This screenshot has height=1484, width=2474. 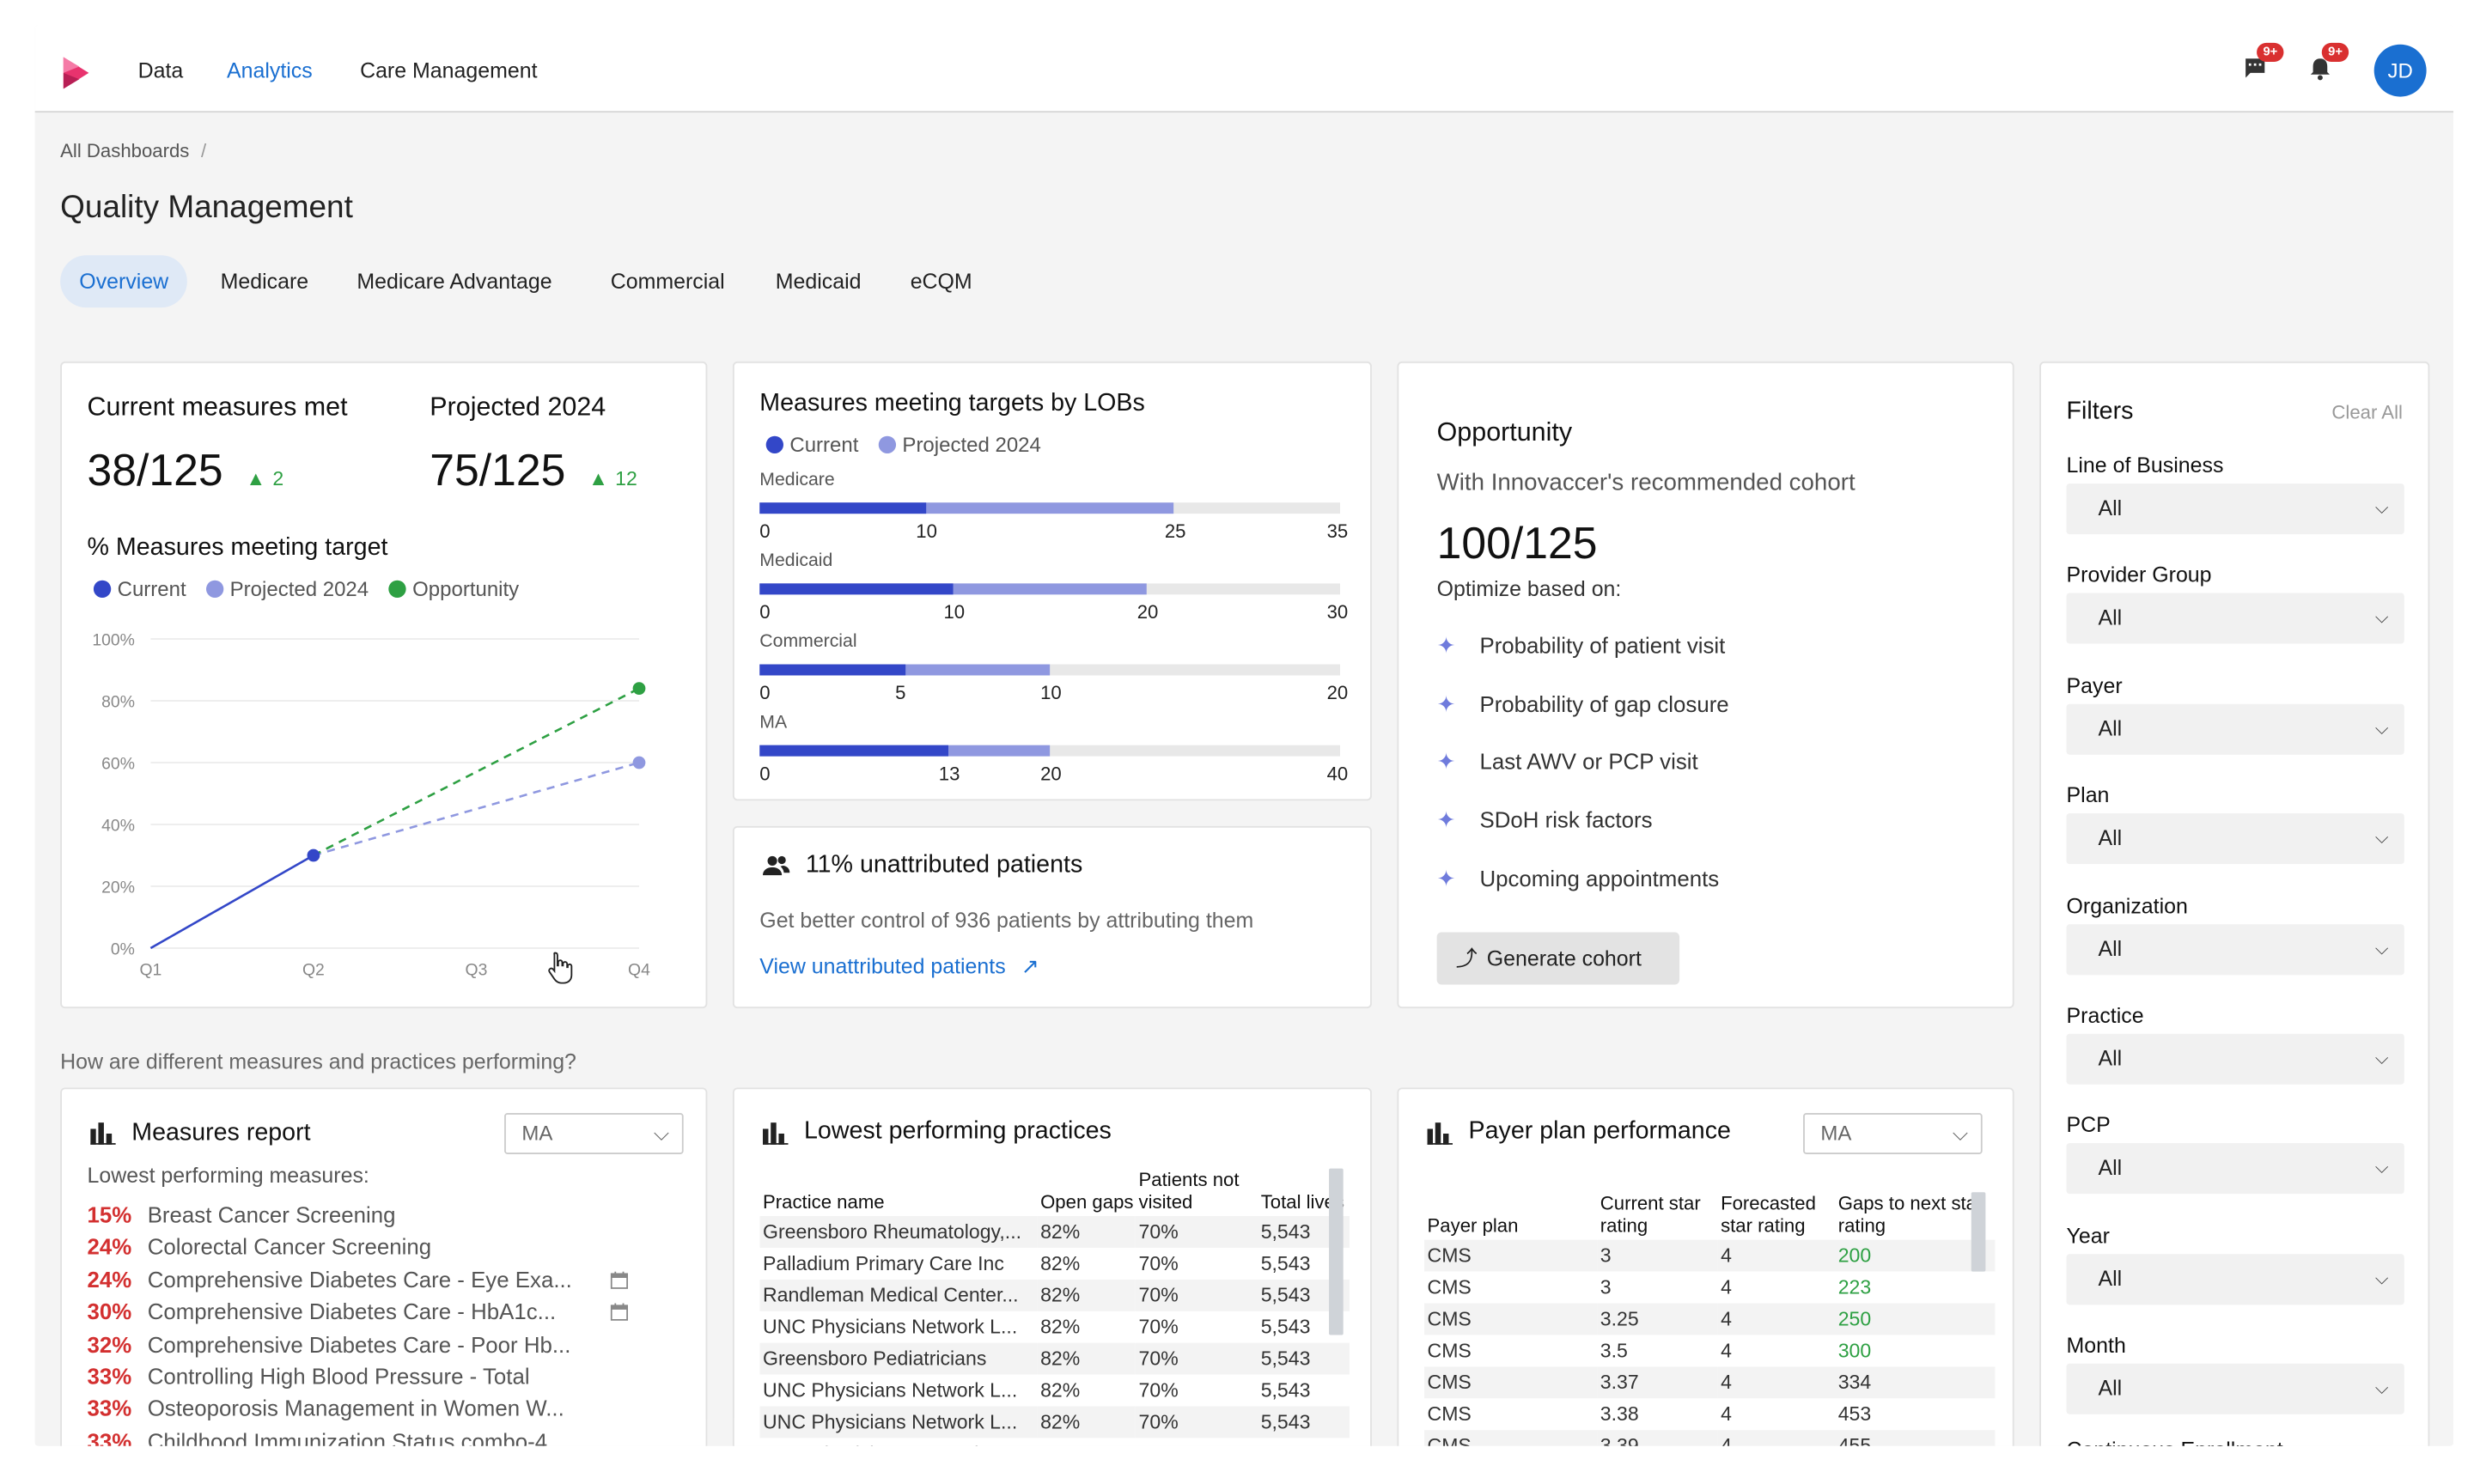 What do you see at coordinates (125, 151) in the screenshot?
I see `breadcrumb-all-dashboards: All Dashboards` at bounding box center [125, 151].